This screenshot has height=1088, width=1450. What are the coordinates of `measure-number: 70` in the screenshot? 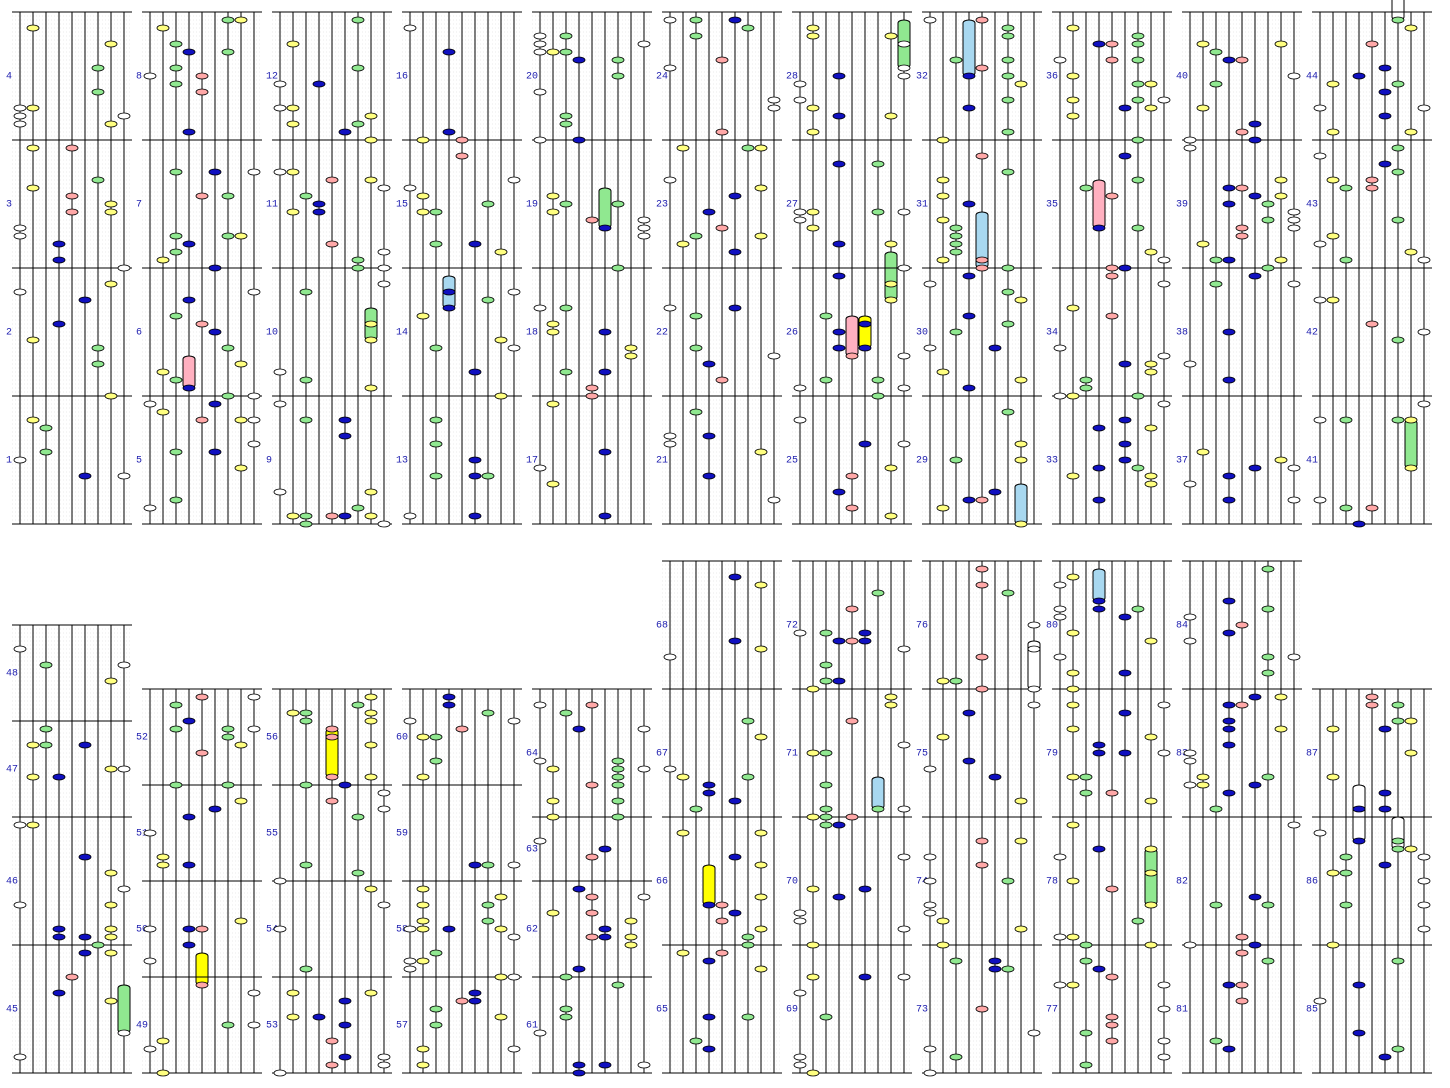 It's located at (792, 882).